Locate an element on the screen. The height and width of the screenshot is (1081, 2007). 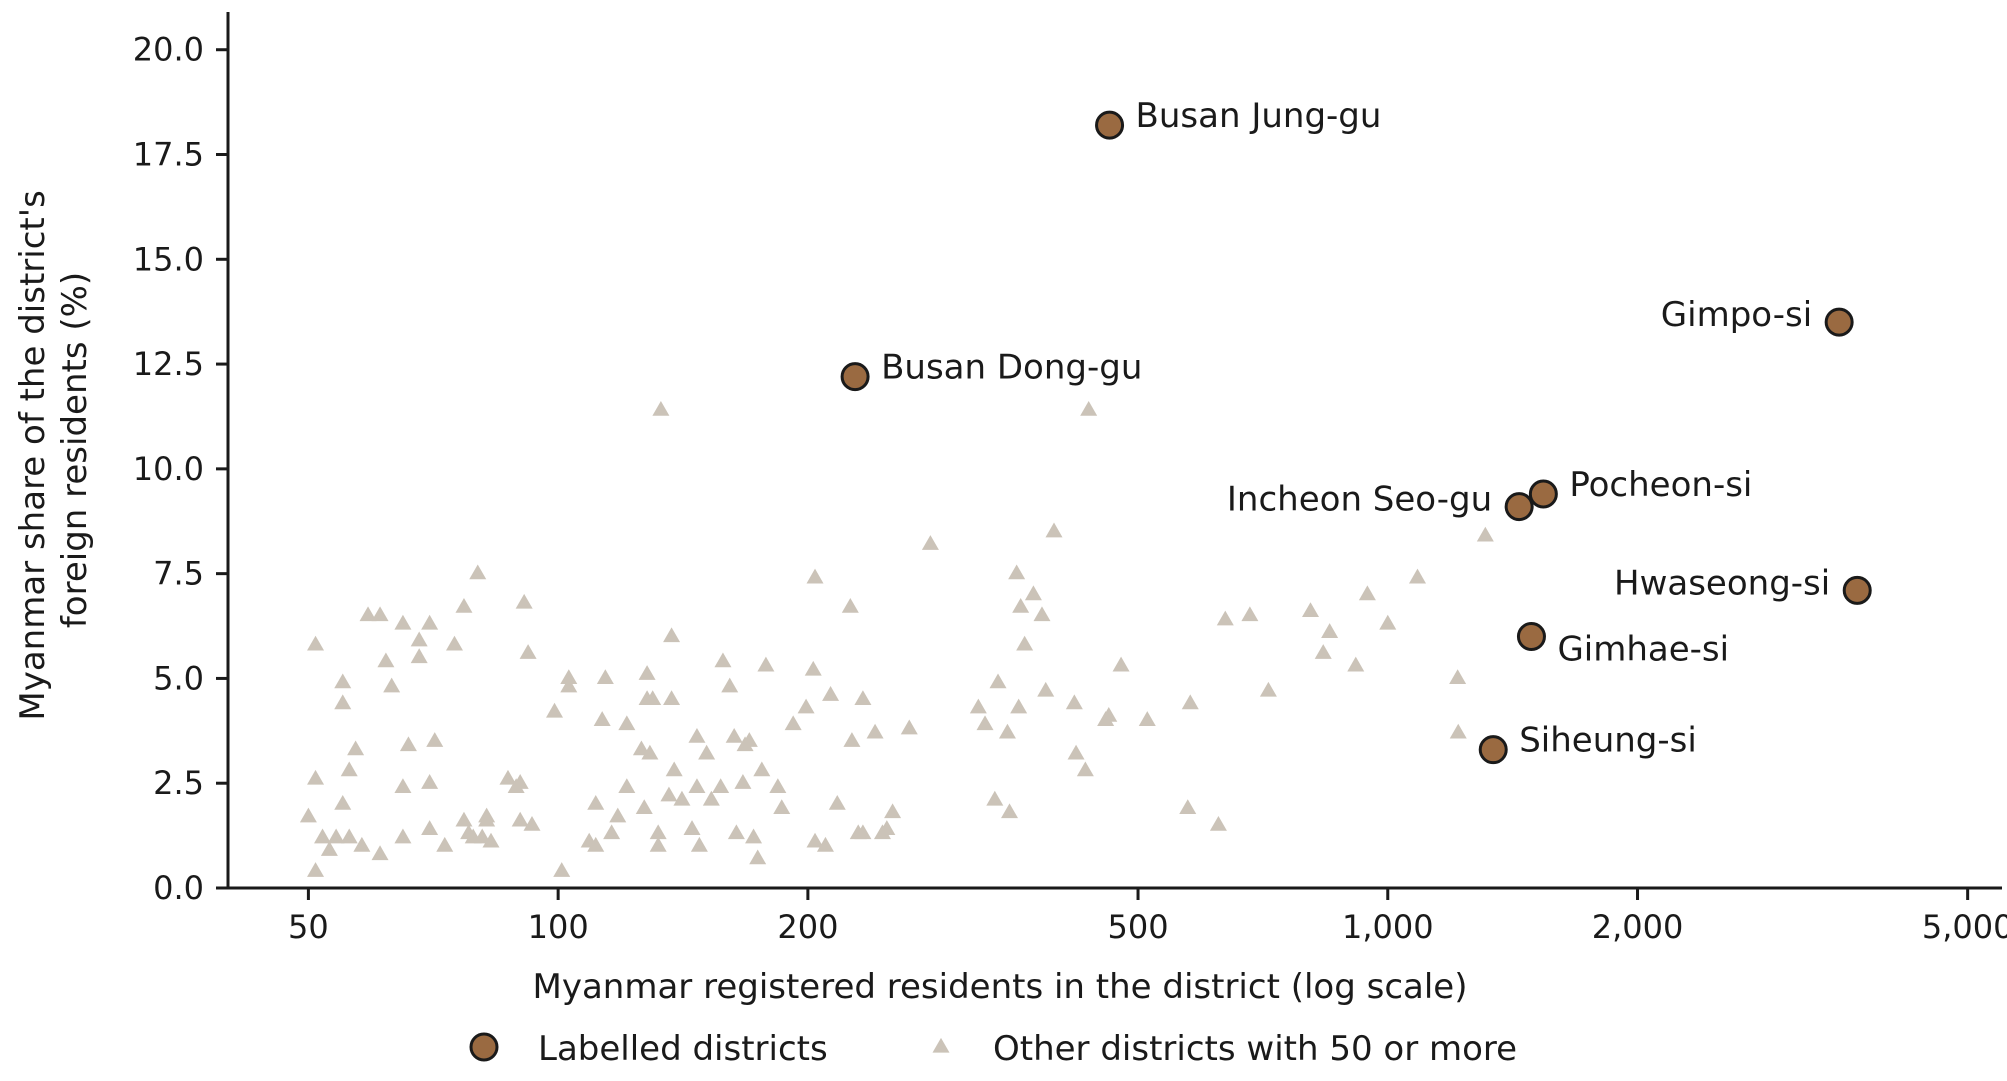
y-tick-label: 15.0 is located at coordinates (168, 259).